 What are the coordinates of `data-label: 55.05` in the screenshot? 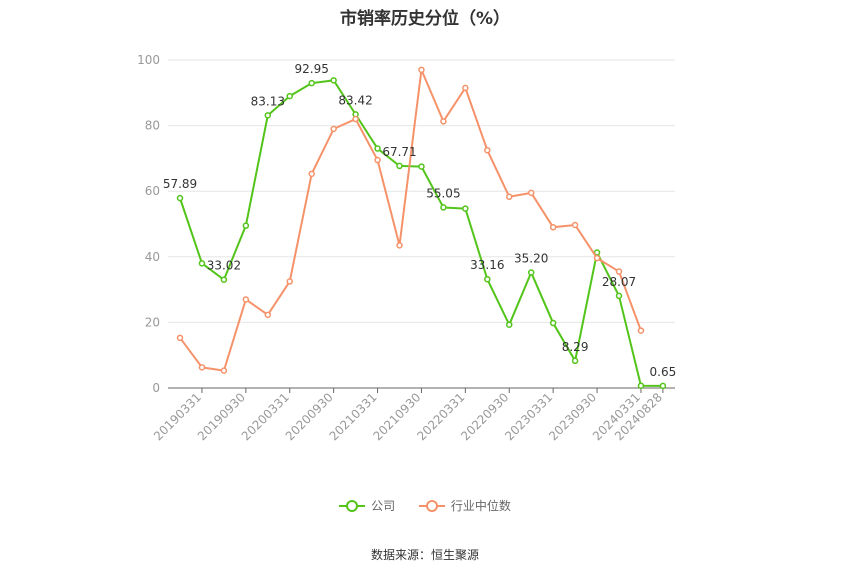 It's located at (443, 193).